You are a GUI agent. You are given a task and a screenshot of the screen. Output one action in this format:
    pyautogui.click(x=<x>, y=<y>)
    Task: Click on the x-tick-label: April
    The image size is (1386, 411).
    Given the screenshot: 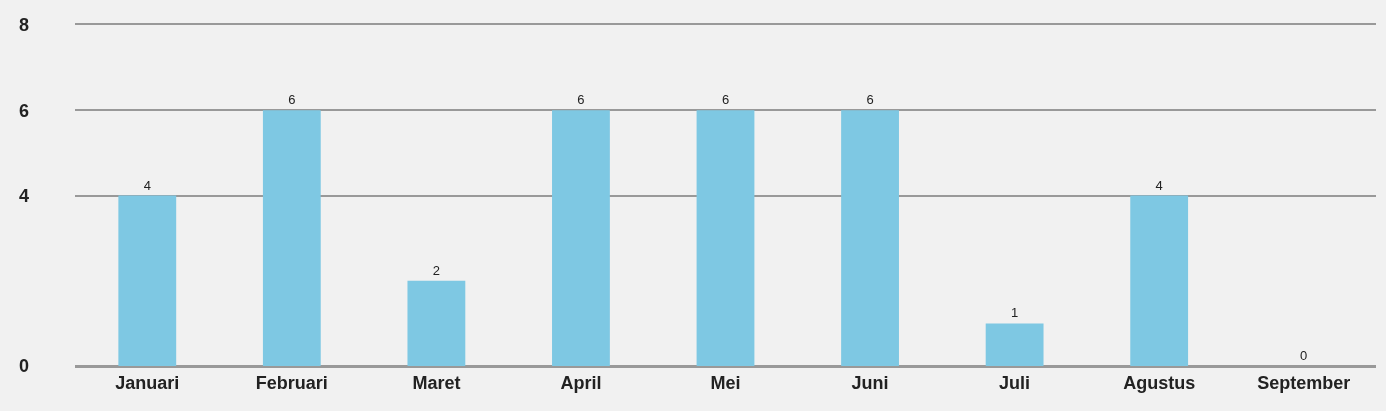 What is the action you would take?
    pyautogui.click(x=581, y=383)
    